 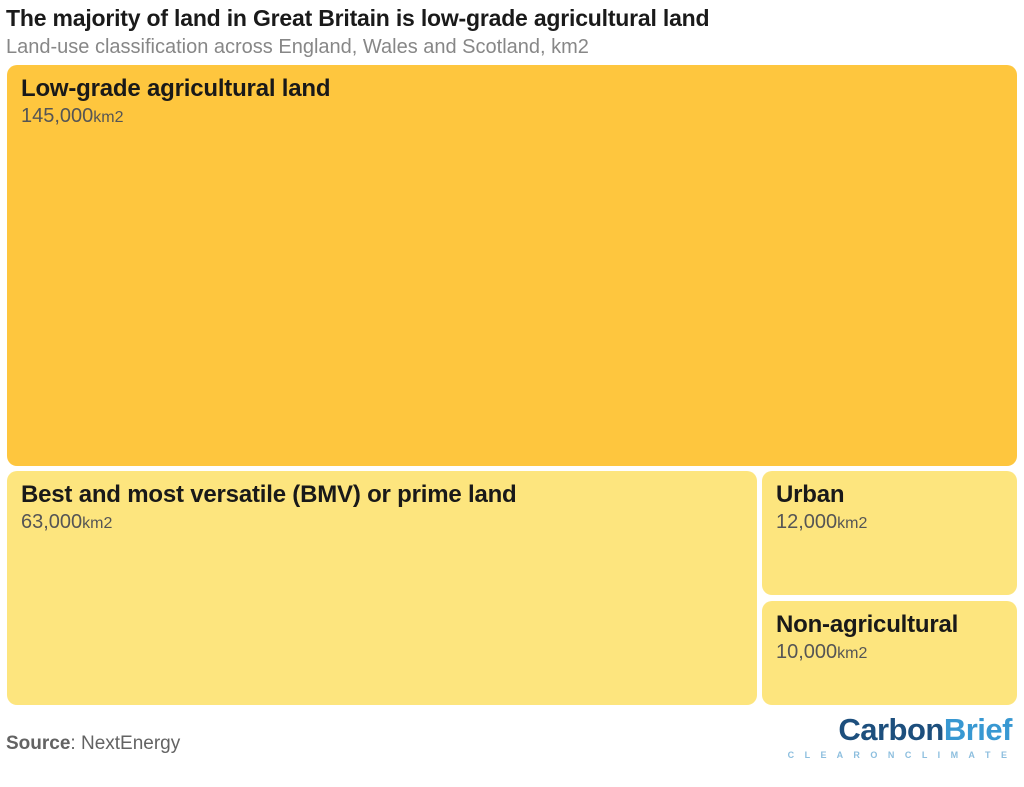 I want to click on value-number: 63,000, so click(x=52, y=522).